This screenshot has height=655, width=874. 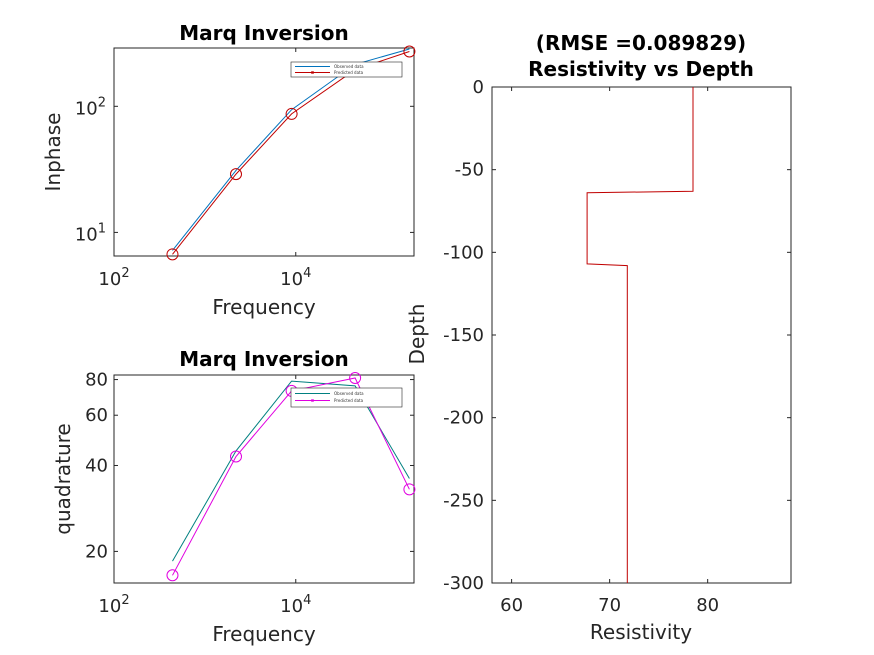 What do you see at coordinates (312, 73) in the screenshot?
I see `inphase-legend-marker` at bounding box center [312, 73].